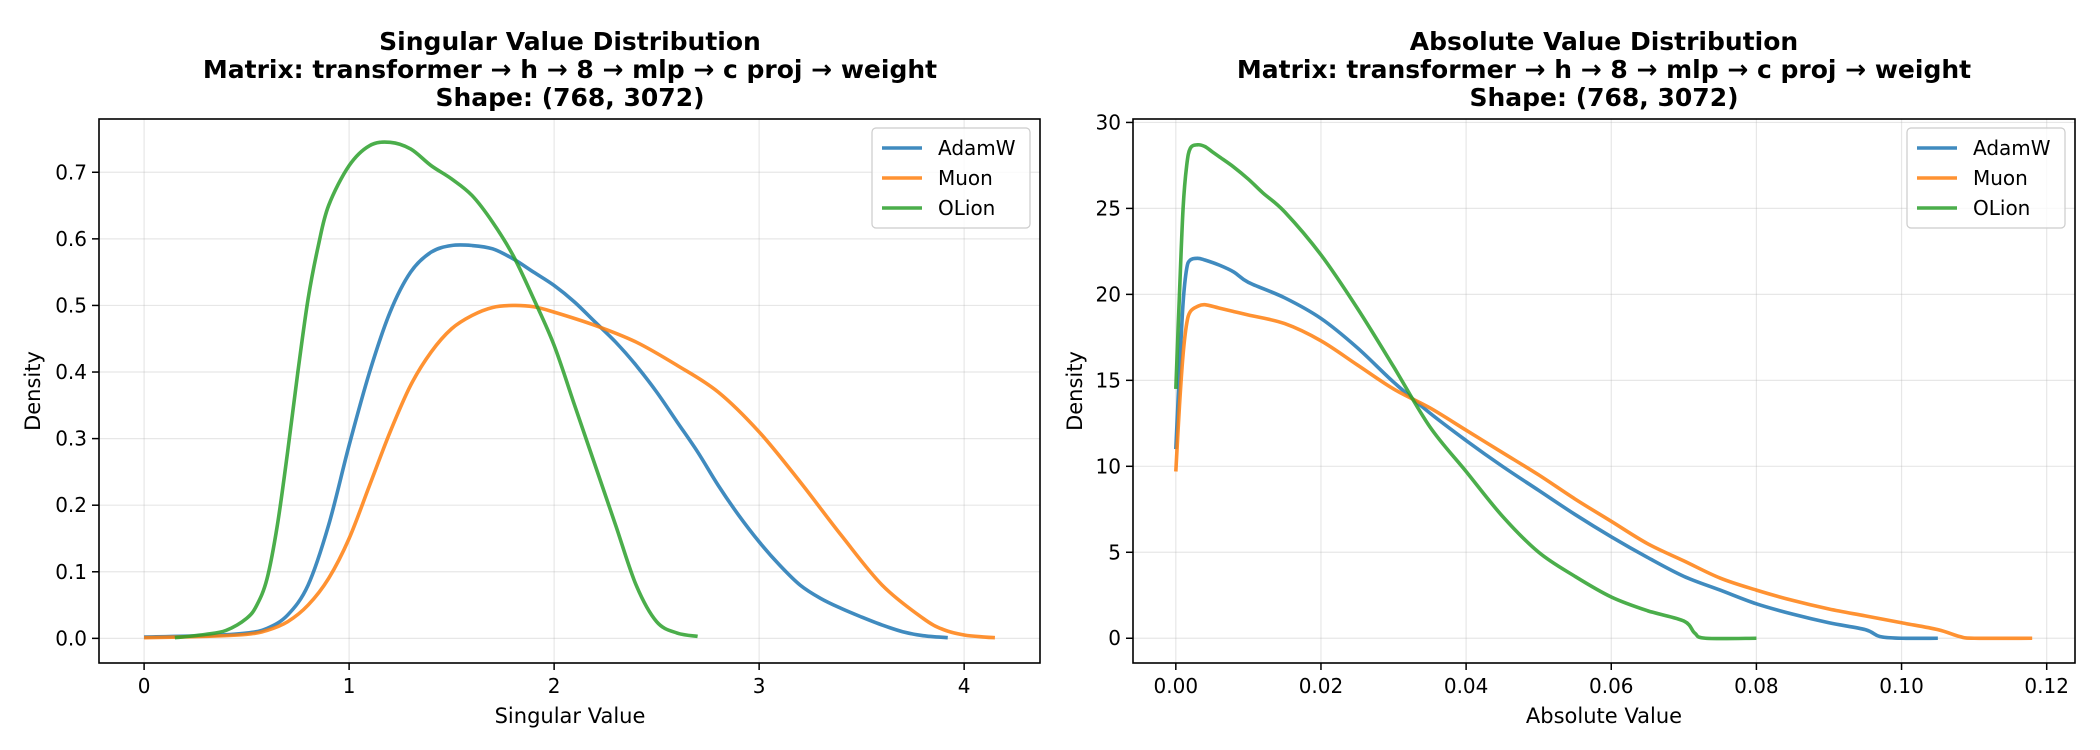 This screenshot has width=2100, height=750. Describe the element at coordinates (570, 716) in the screenshot. I see `x-axis-label: Singular Value` at that location.